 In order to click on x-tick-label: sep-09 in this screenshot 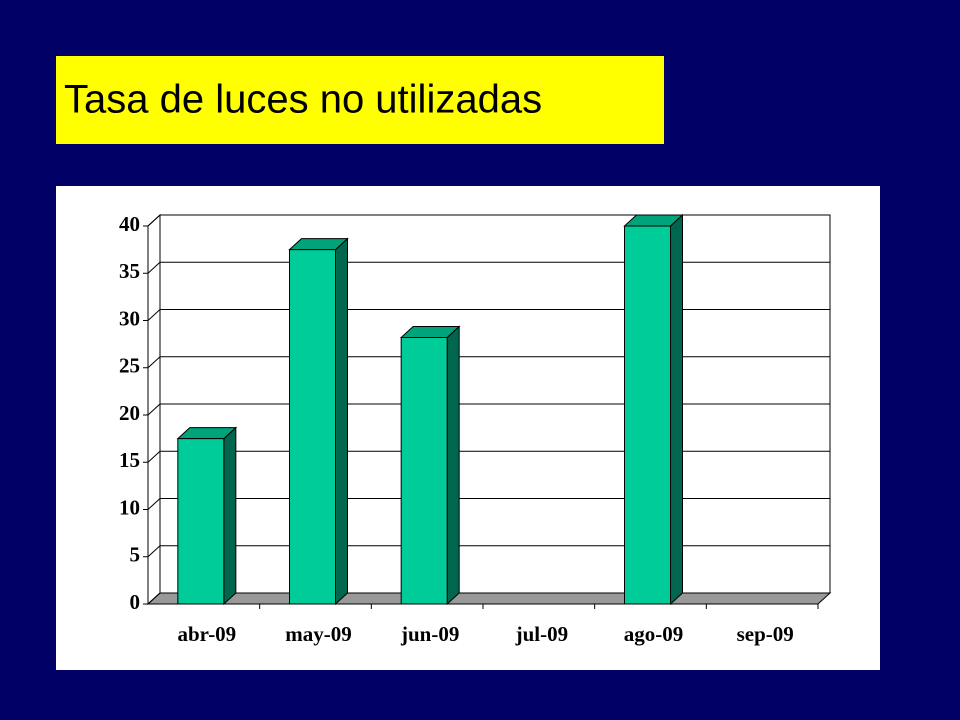, I will do `click(765, 634)`.